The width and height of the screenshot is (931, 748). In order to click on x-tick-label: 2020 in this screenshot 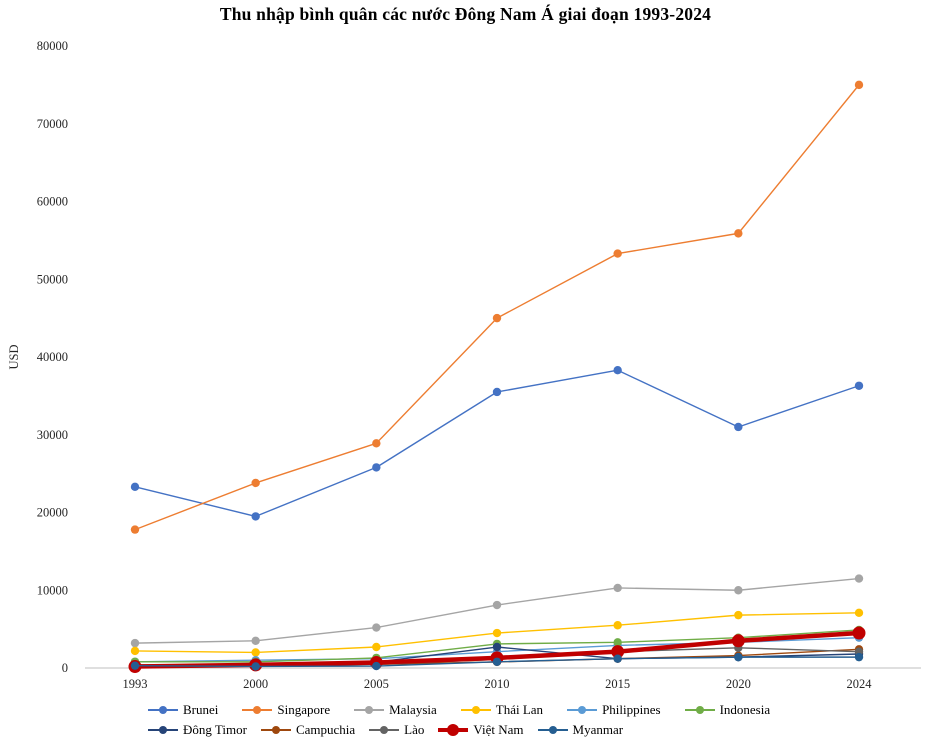, I will do `click(738, 684)`.